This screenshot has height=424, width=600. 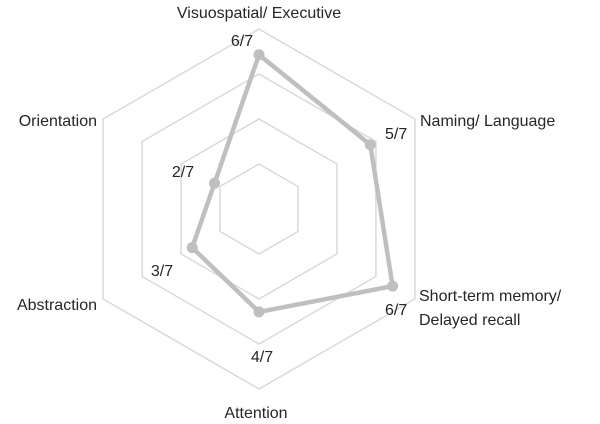 I want to click on data-point-naming, so click(x=370, y=145).